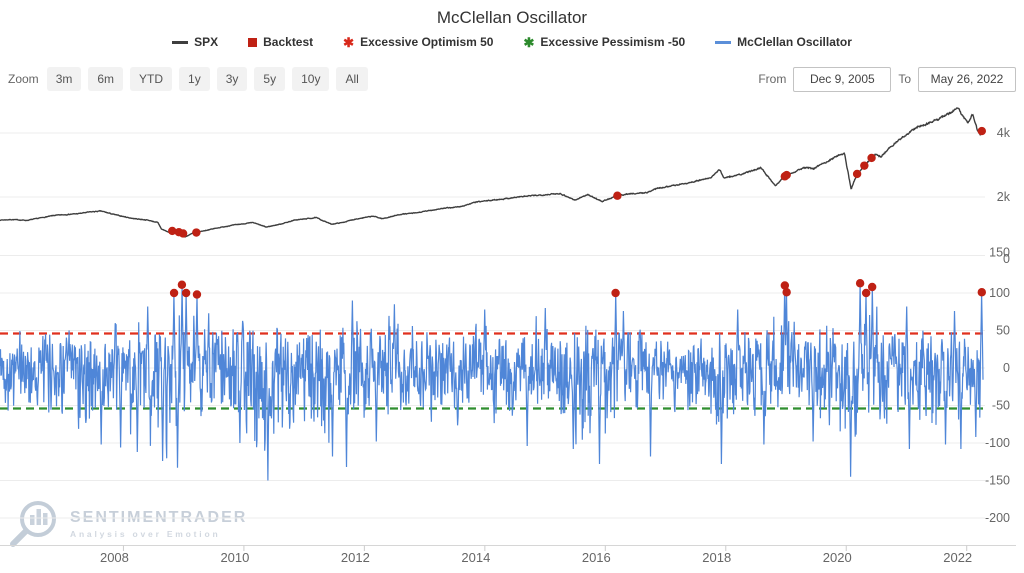  I want to click on pessimism-star-icon: ✱, so click(529, 42).